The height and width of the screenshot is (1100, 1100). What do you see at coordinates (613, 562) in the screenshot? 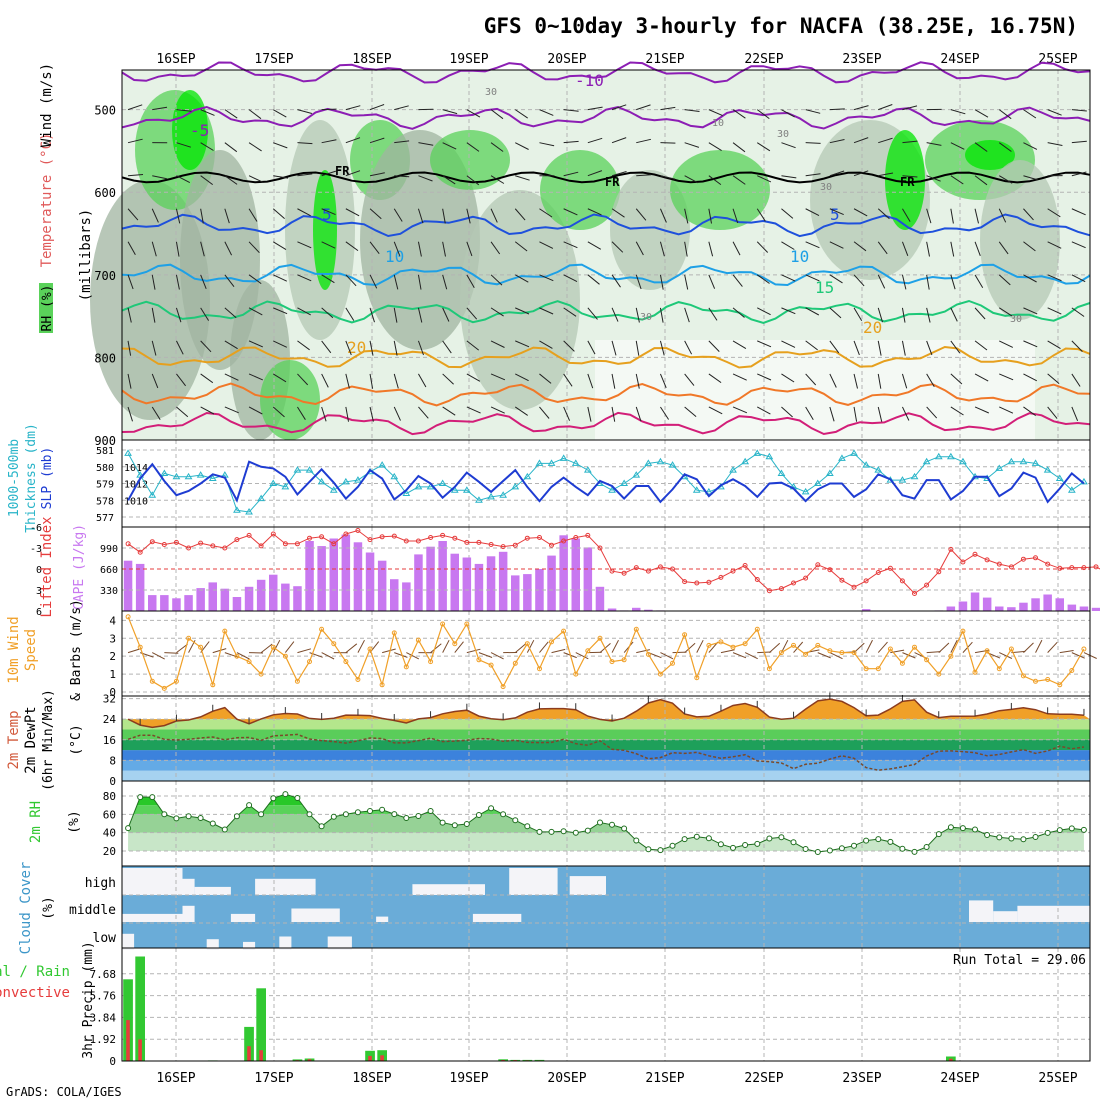
I see `lifted-line` at bounding box center [613, 562].